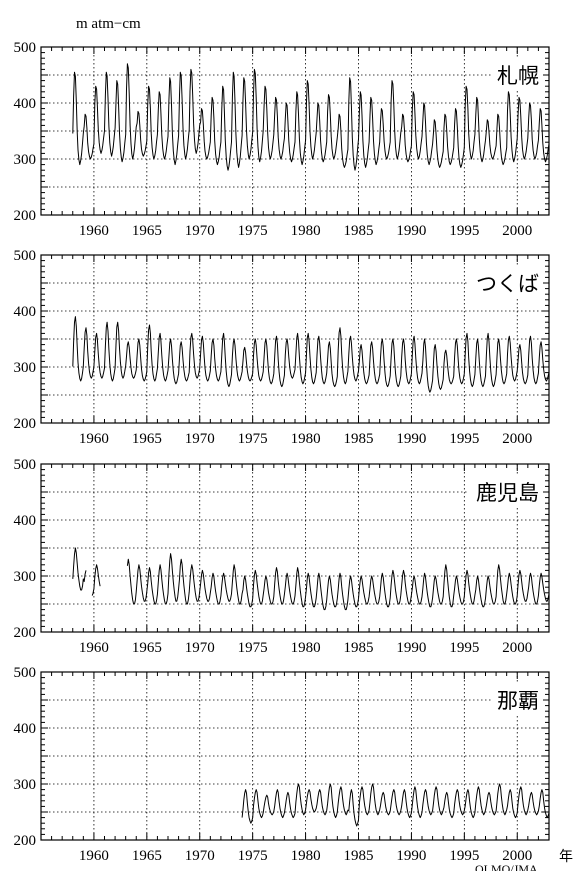 The height and width of the screenshot is (871, 578). I want to click on x-unit-label: 年, so click(566, 857).